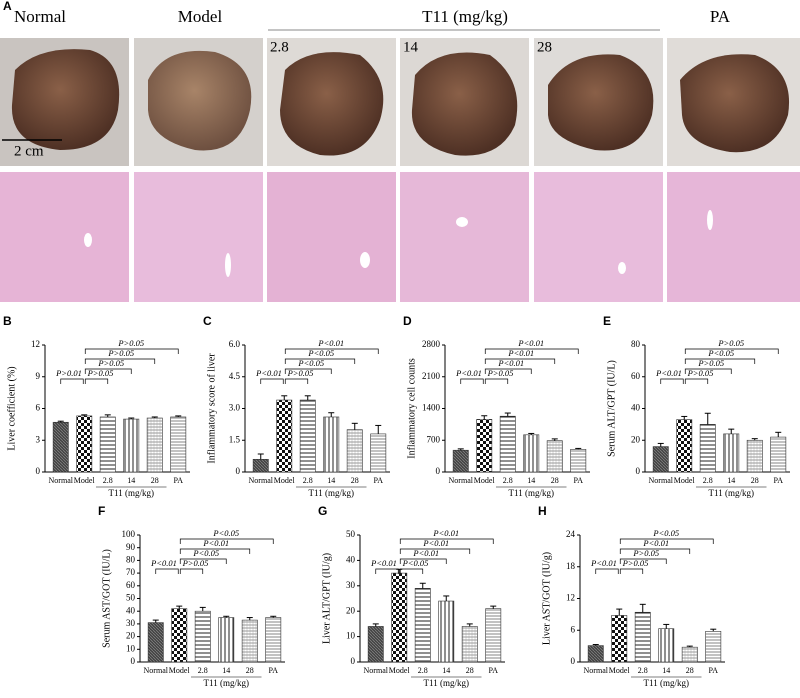  I want to click on panel-label: E, so click(607, 321).